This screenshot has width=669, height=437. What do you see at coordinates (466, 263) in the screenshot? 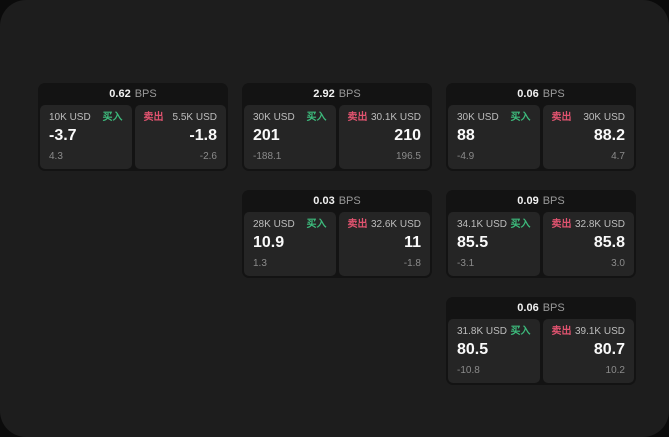
I see `buy-sub-value: -3.1` at bounding box center [466, 263].